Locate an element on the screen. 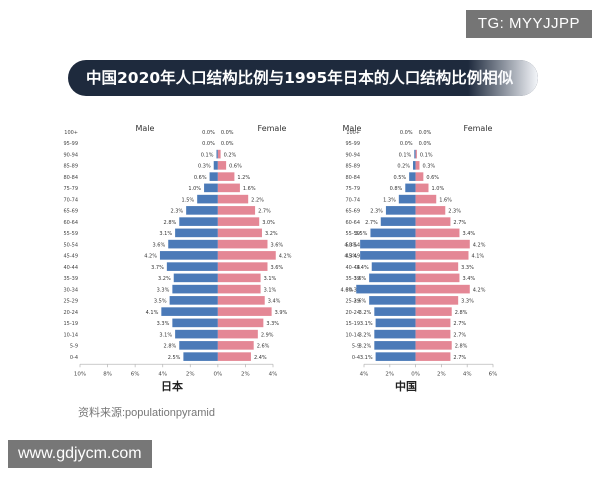 The height and width of the screenshot is (480, 600). male-value-label: 0.2% is located at coordinates (403, 167).